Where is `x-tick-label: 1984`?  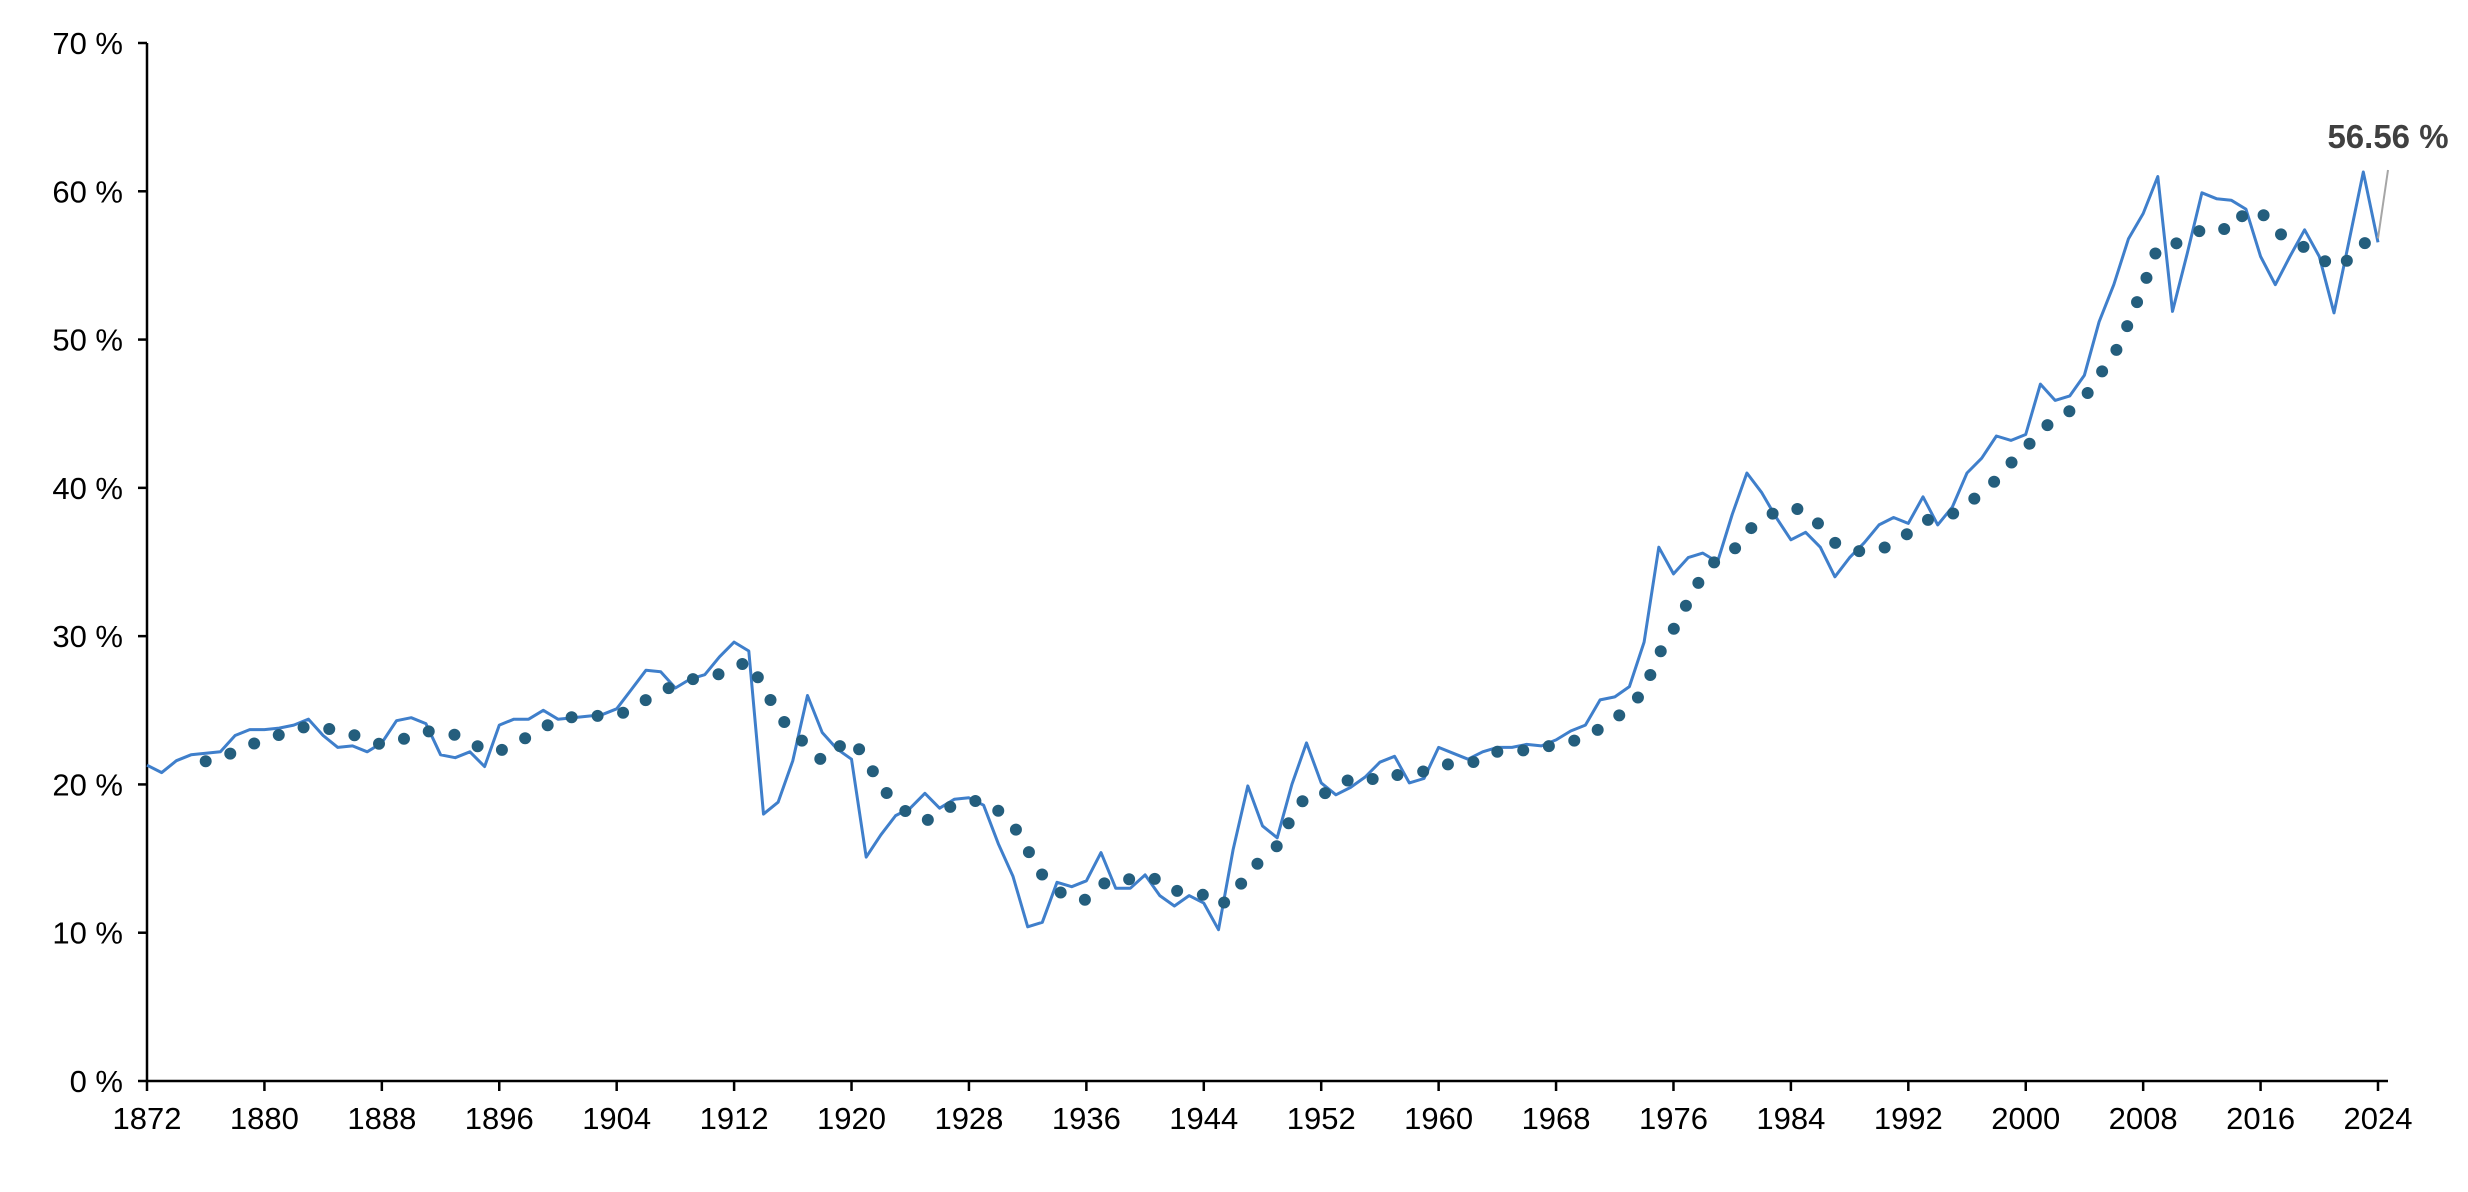
x-tick-label: 1984 is located at coordinates (1790, 1118).